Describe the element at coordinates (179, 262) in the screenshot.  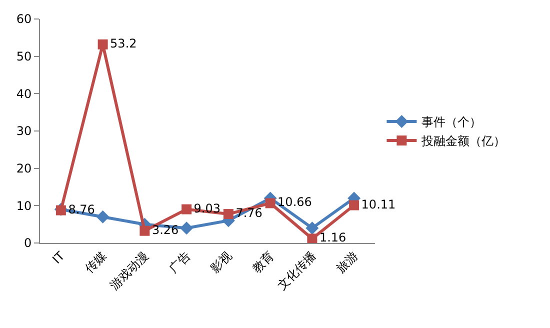
I see `x-tick-label: 广告` at that location.